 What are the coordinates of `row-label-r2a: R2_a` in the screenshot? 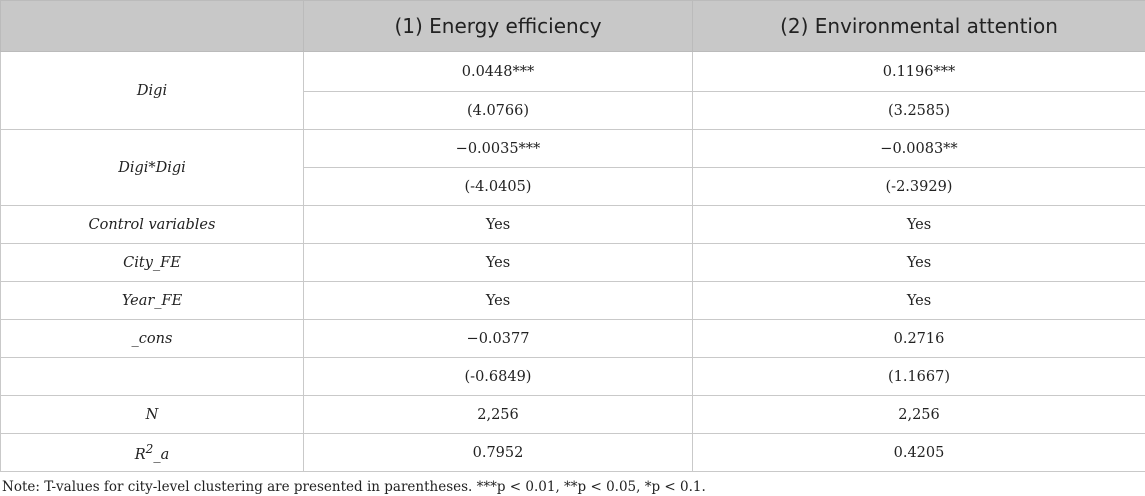 It's located at (152, 452).